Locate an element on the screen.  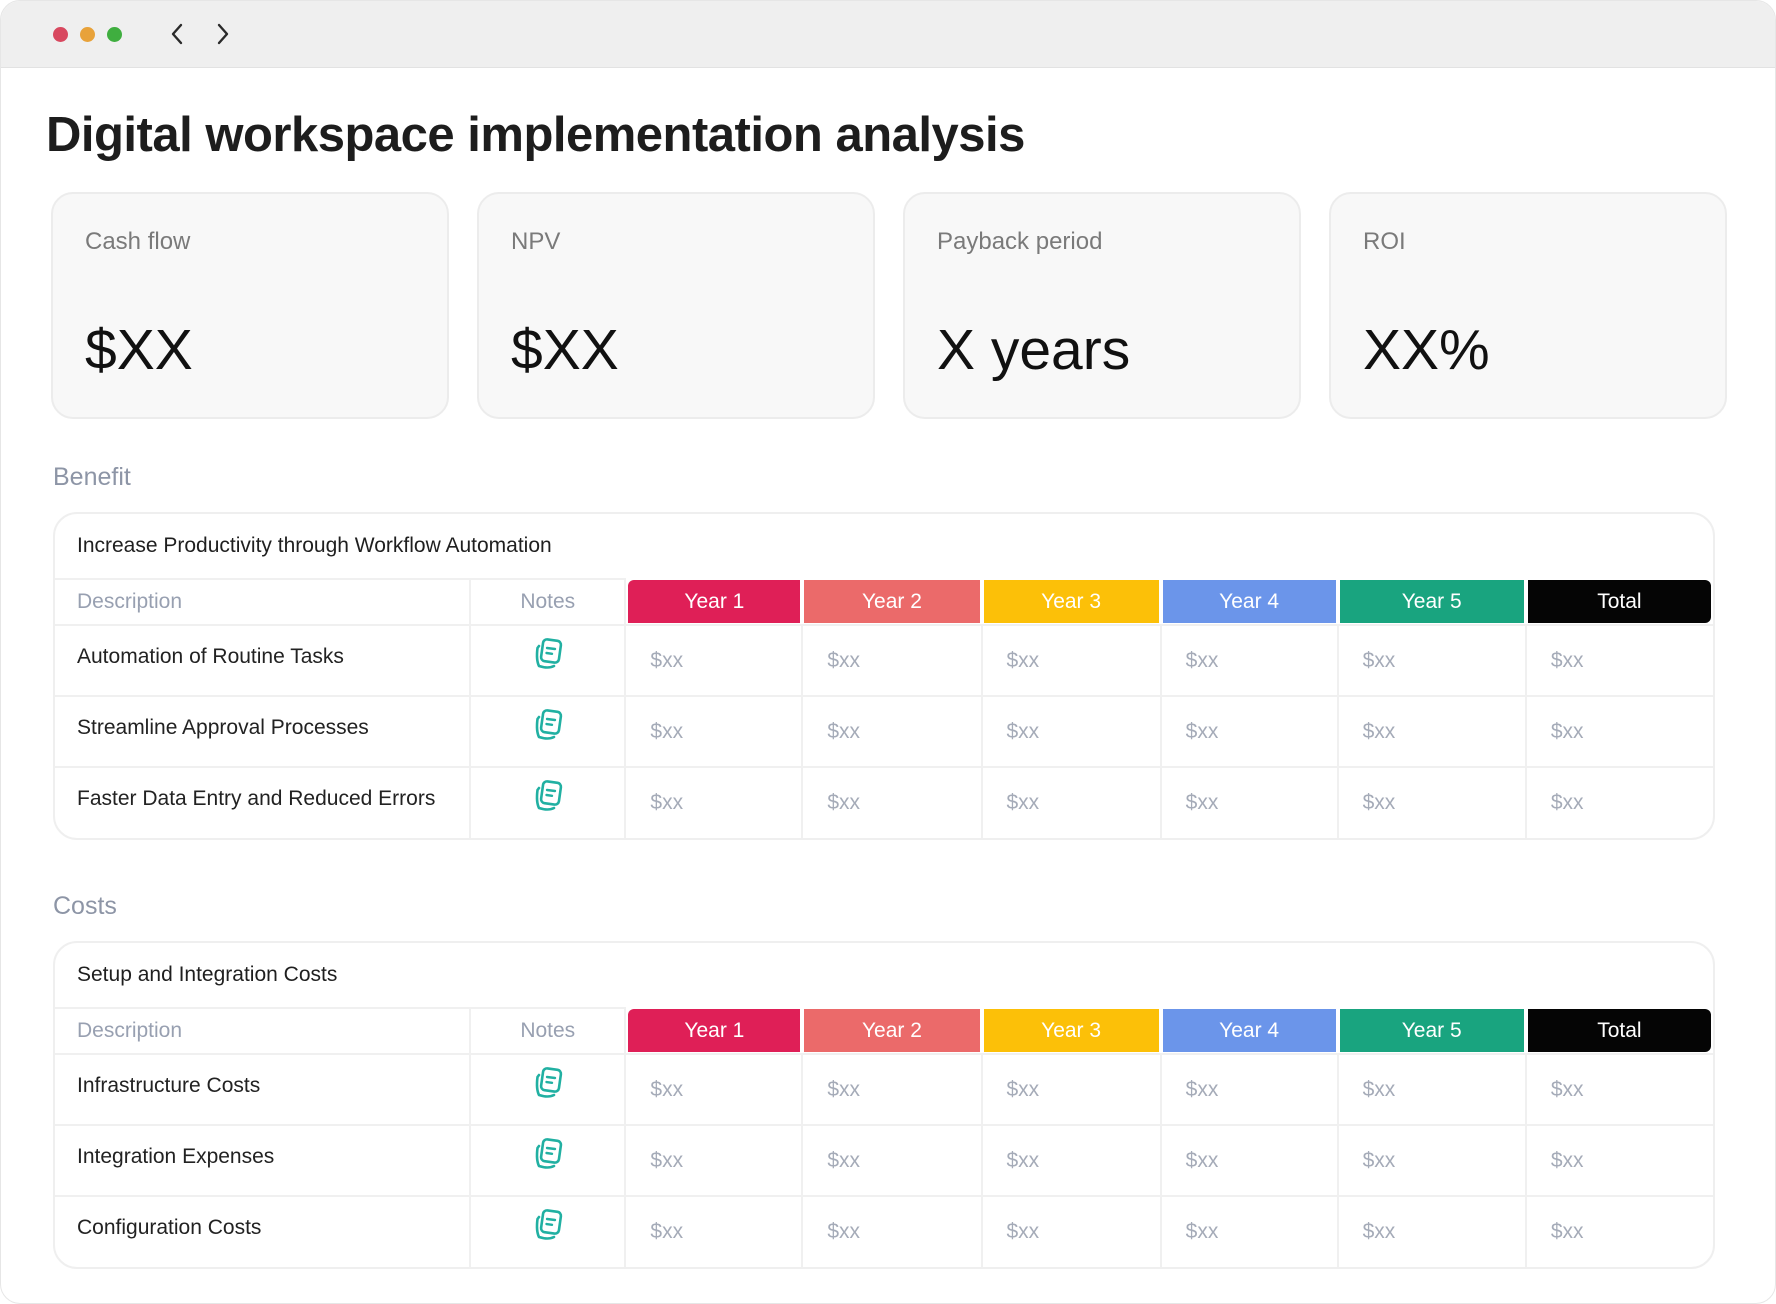
chevron-left-icon is located at coordinates (177, 34).